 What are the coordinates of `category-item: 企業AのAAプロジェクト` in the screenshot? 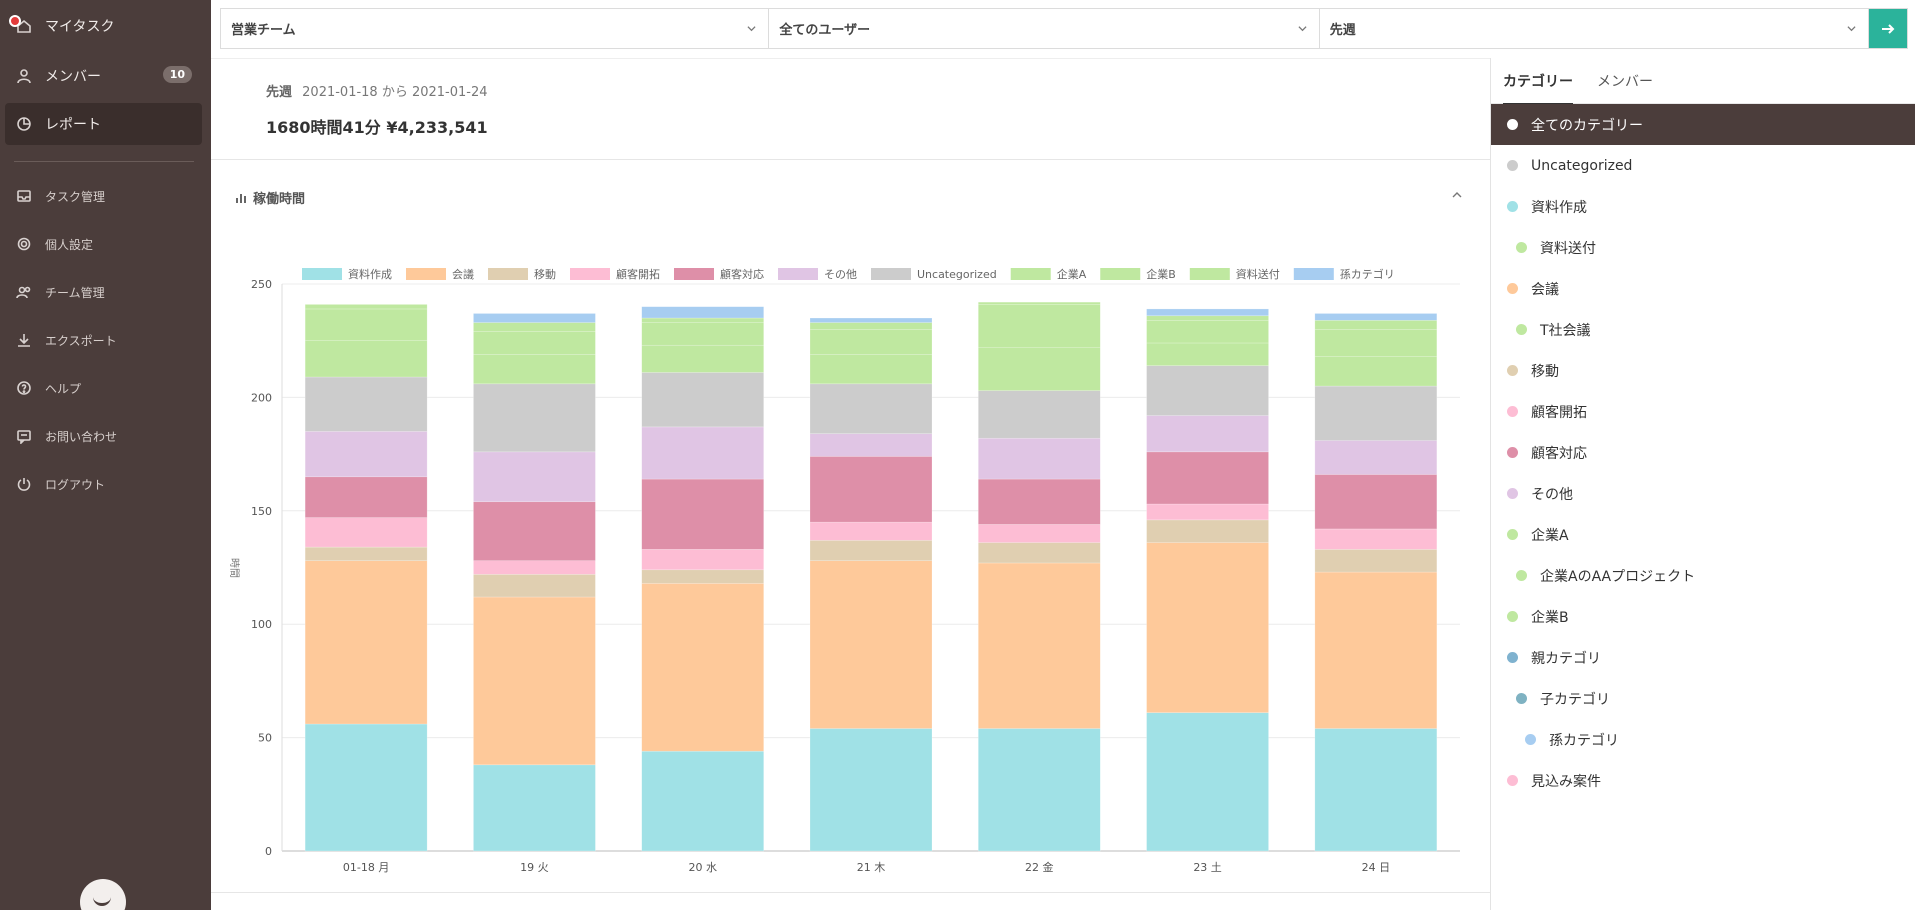 It's located at (1703, 575).